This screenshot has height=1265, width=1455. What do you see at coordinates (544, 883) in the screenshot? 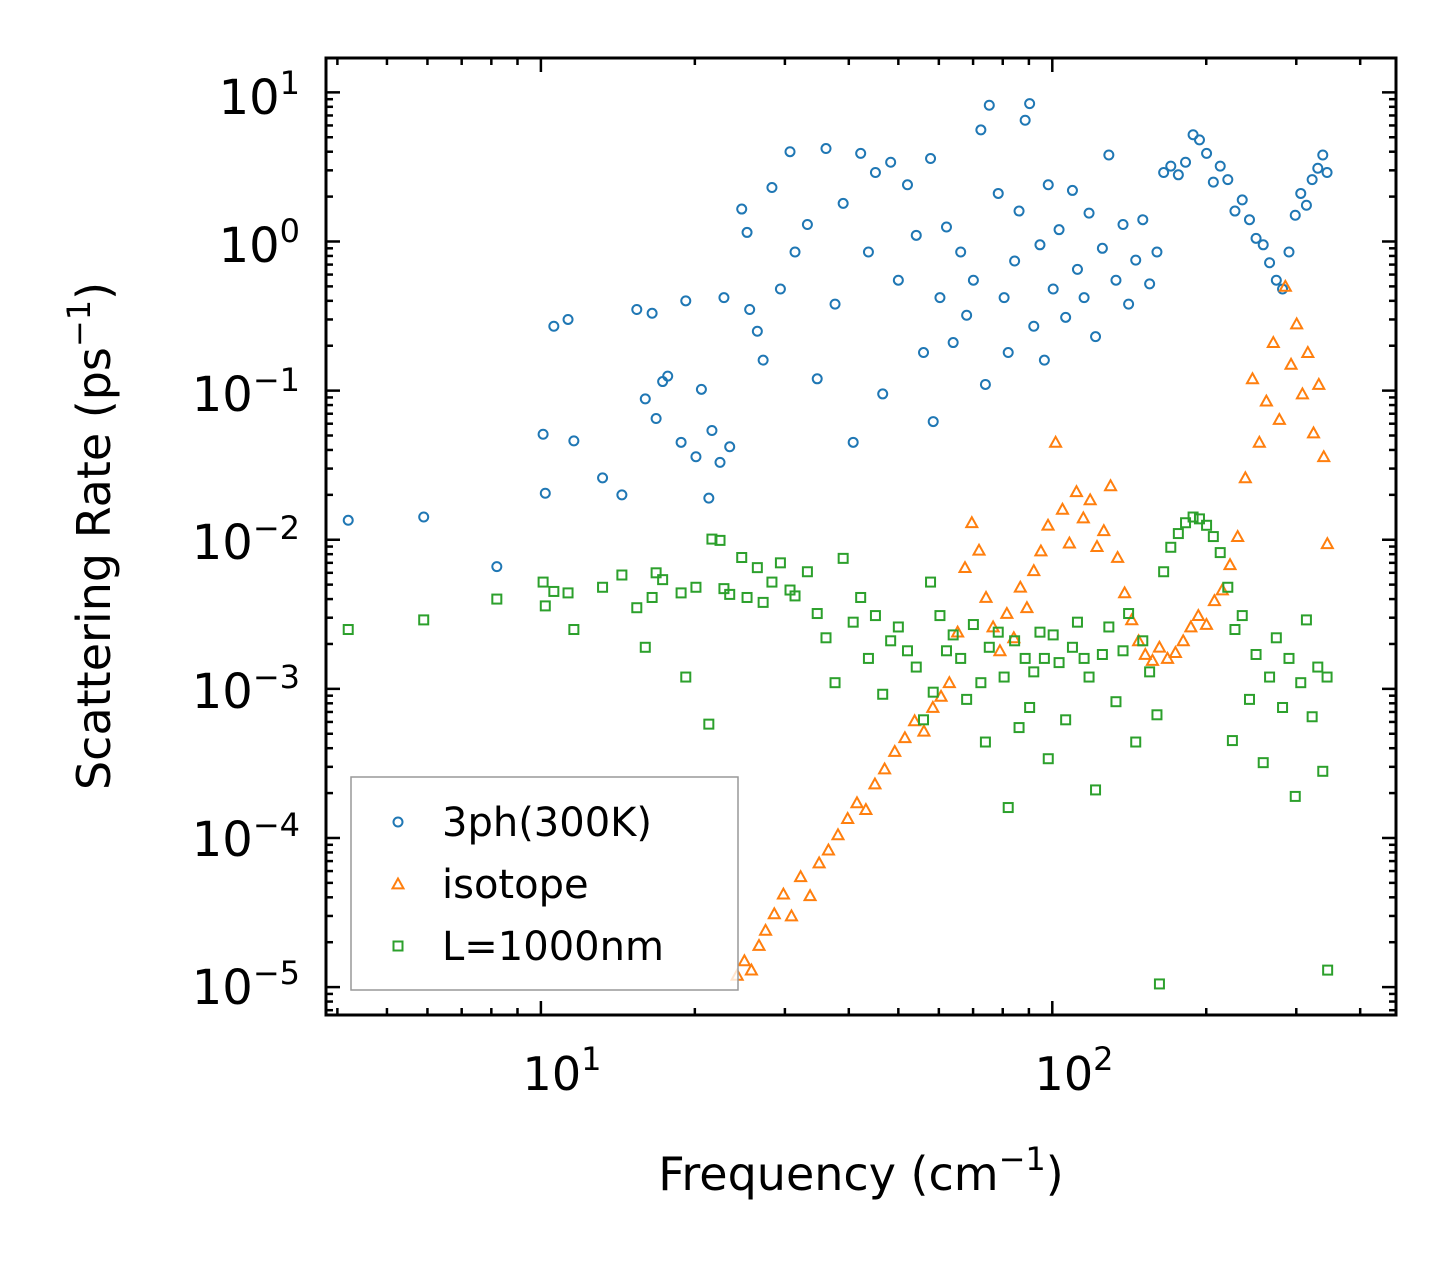
I see `legend-box` at bounding box center [544, 883].